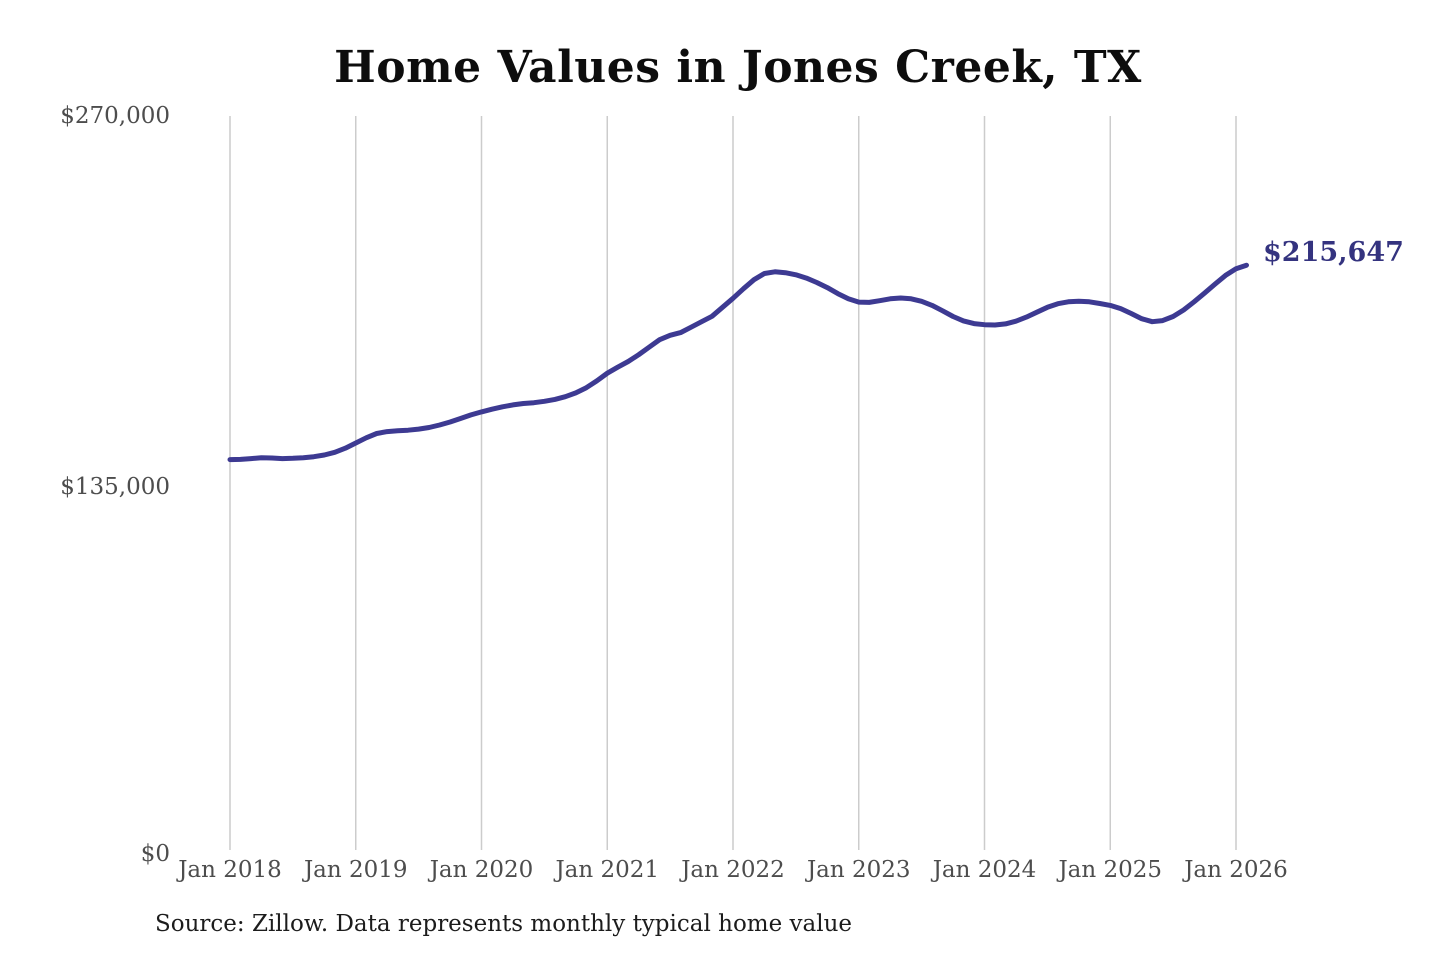 The height and width of the screenshot is (960, 1440). I want to click on home-values-line-series, so click(738, 362).